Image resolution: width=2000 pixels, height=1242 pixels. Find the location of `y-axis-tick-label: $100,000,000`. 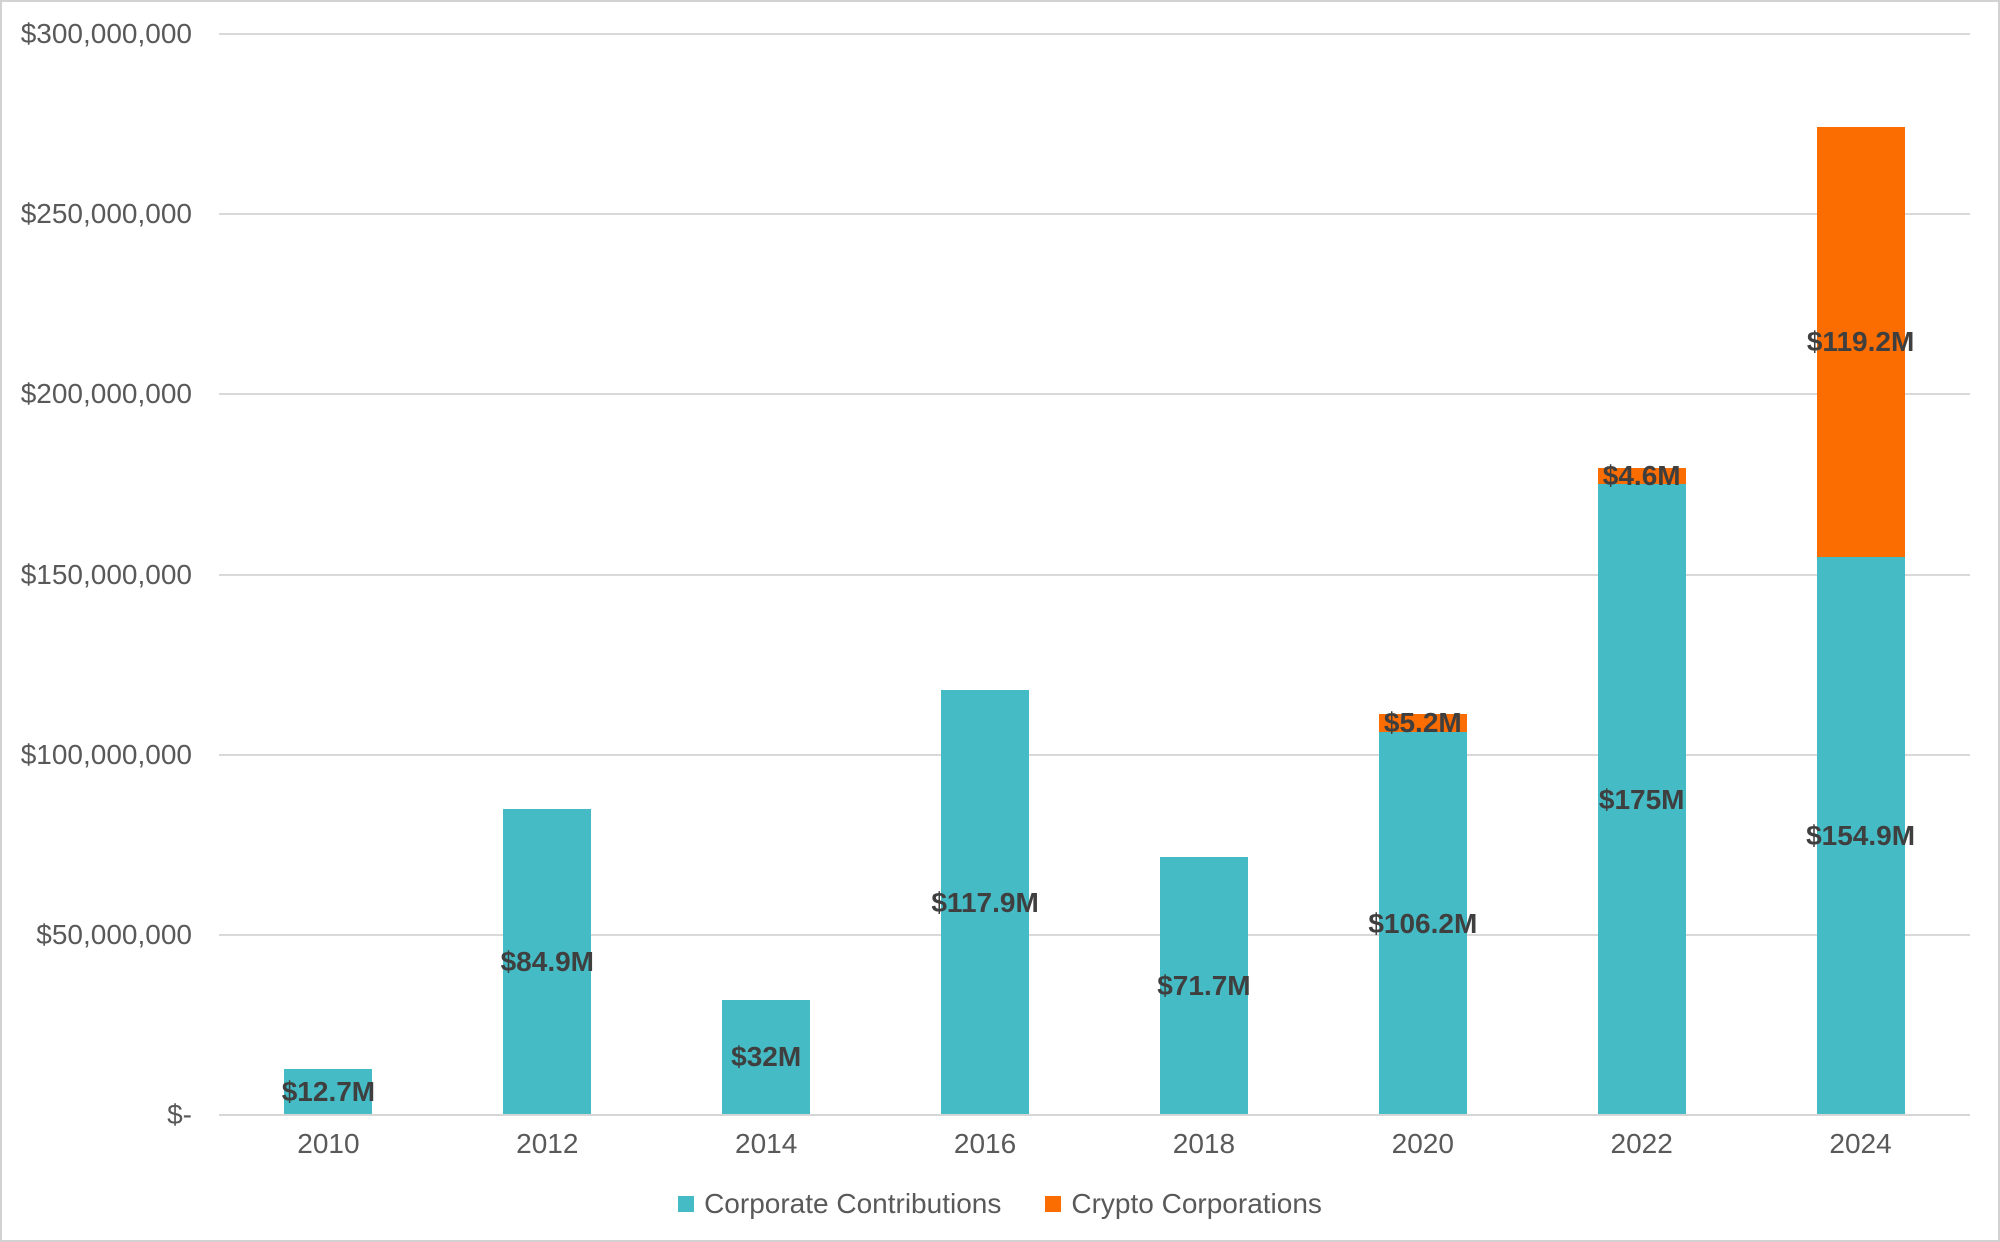

y-axis-tick-label: $100,000,000 is located at coordinates (106, 754).